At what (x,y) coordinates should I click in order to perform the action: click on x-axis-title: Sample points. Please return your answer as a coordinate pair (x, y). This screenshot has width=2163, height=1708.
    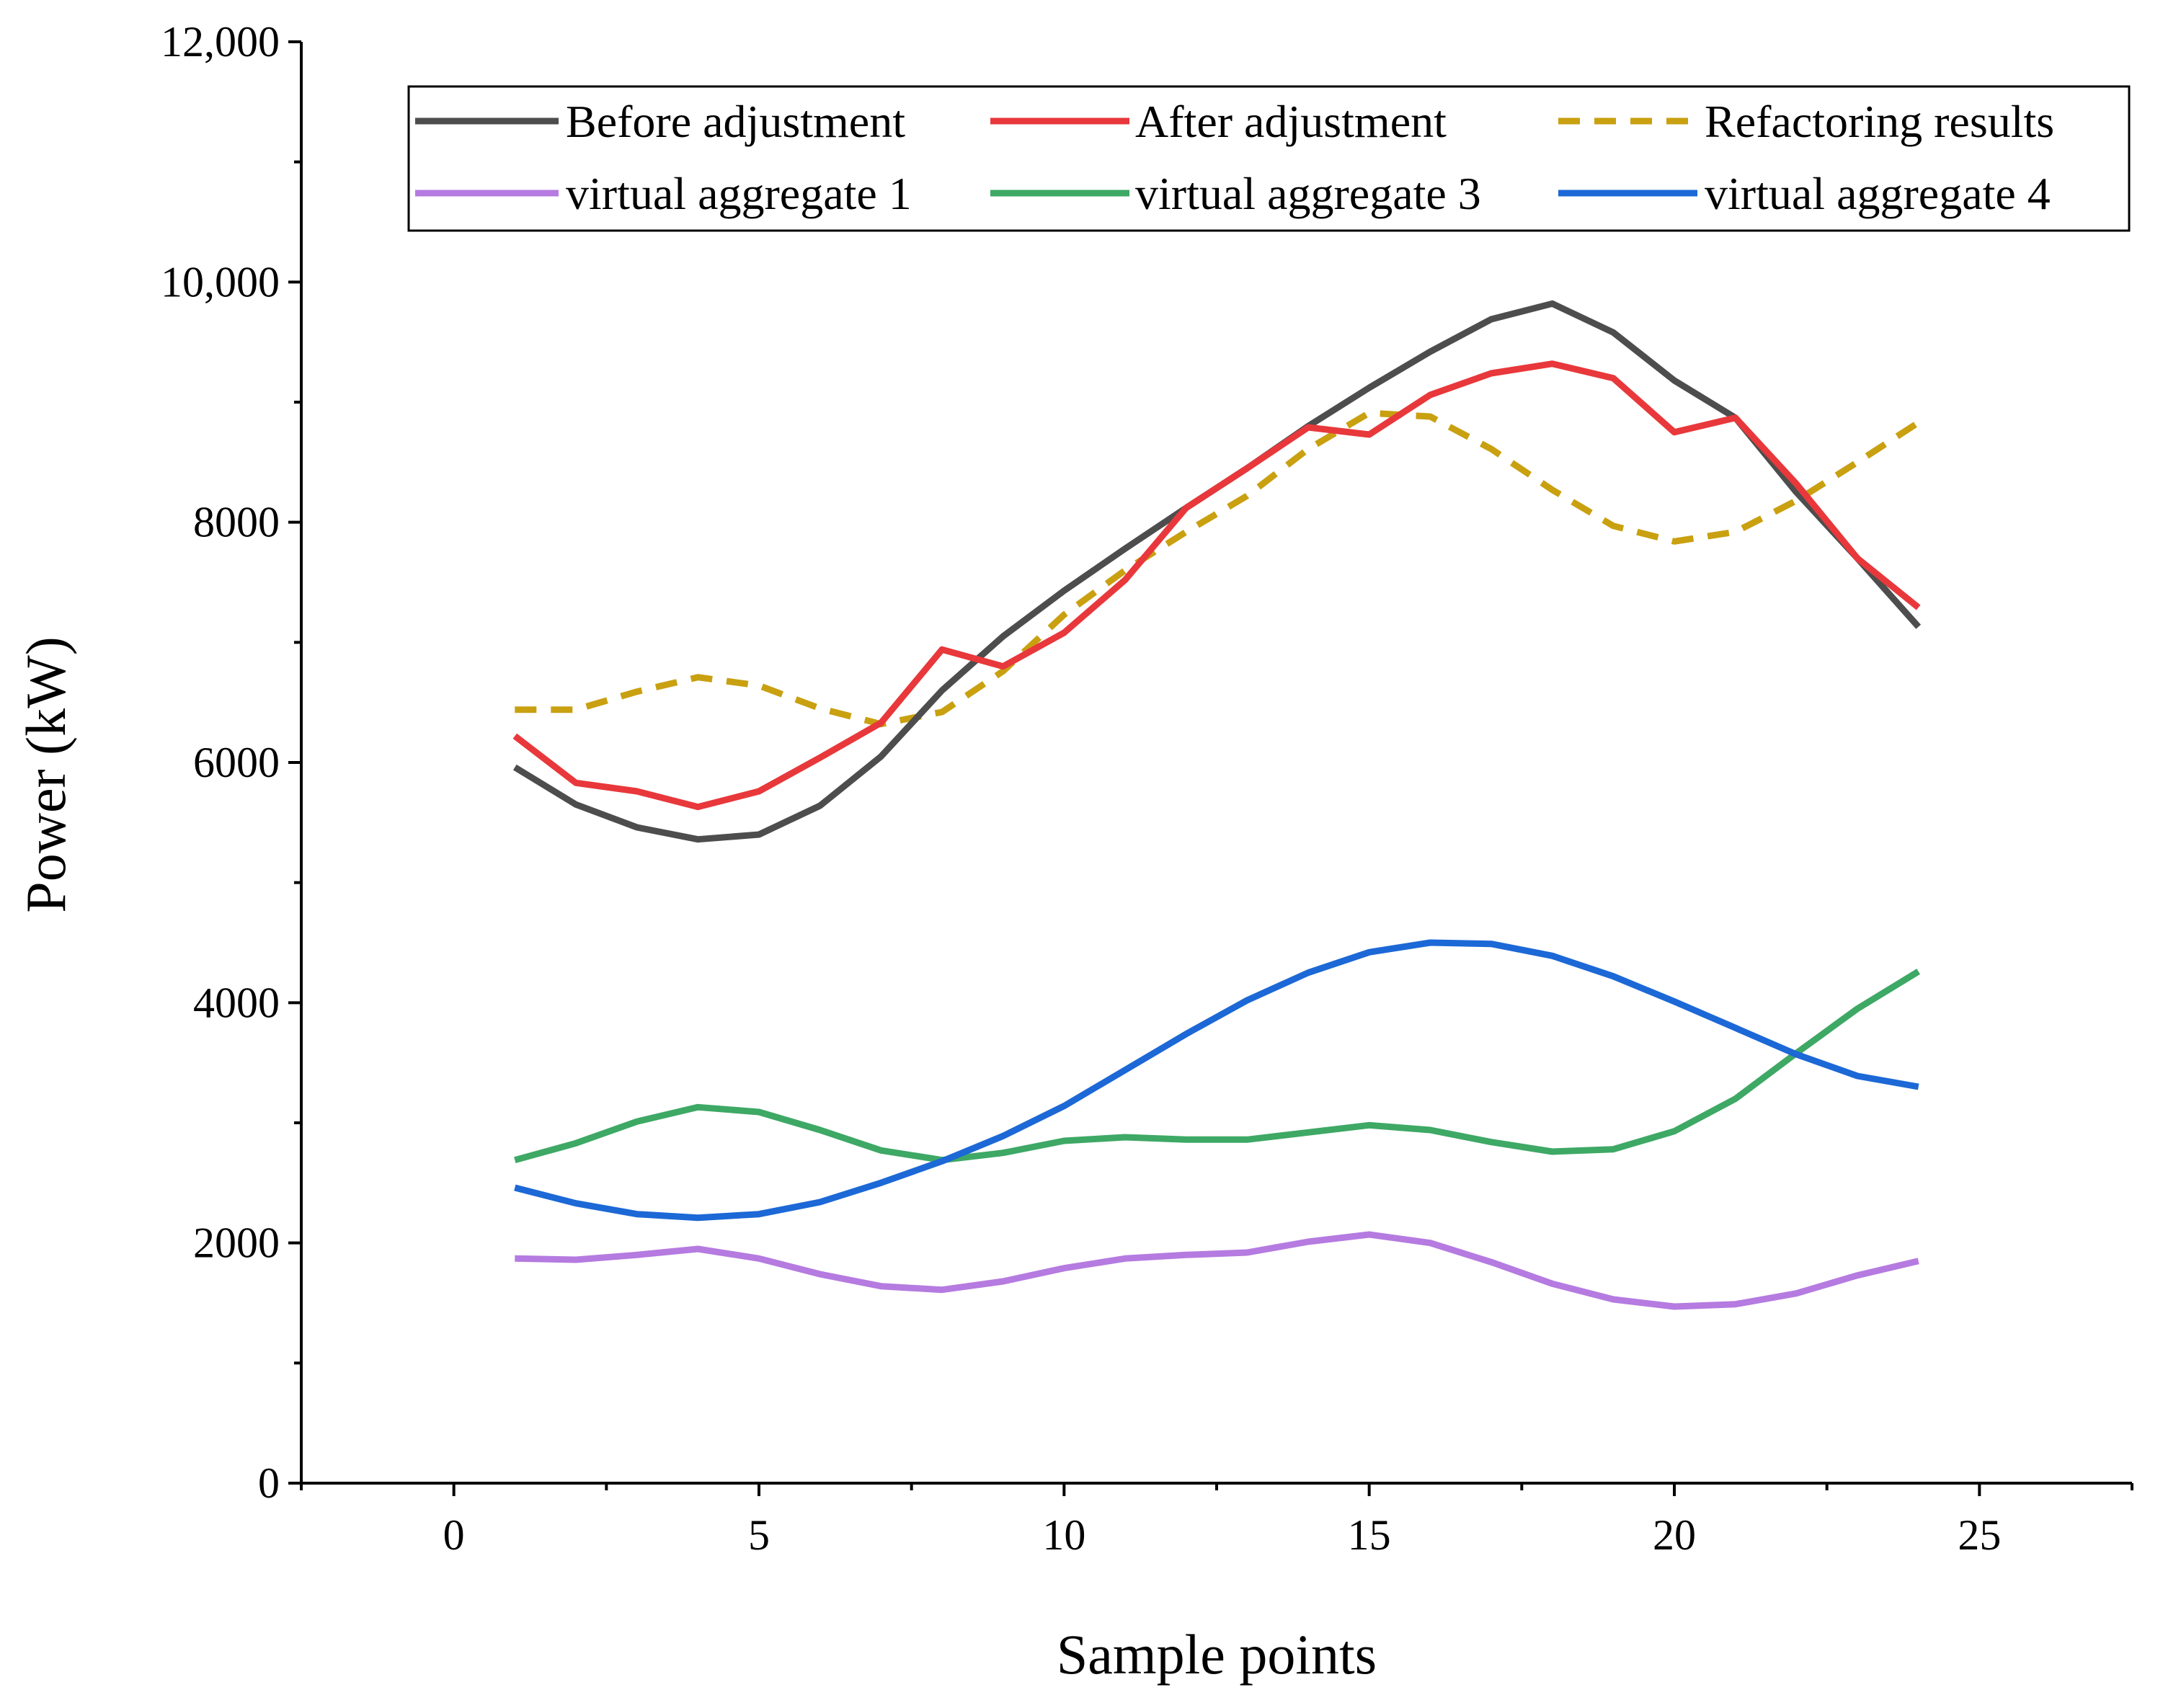
    Looking at the image, I should click on (1217, 1654).